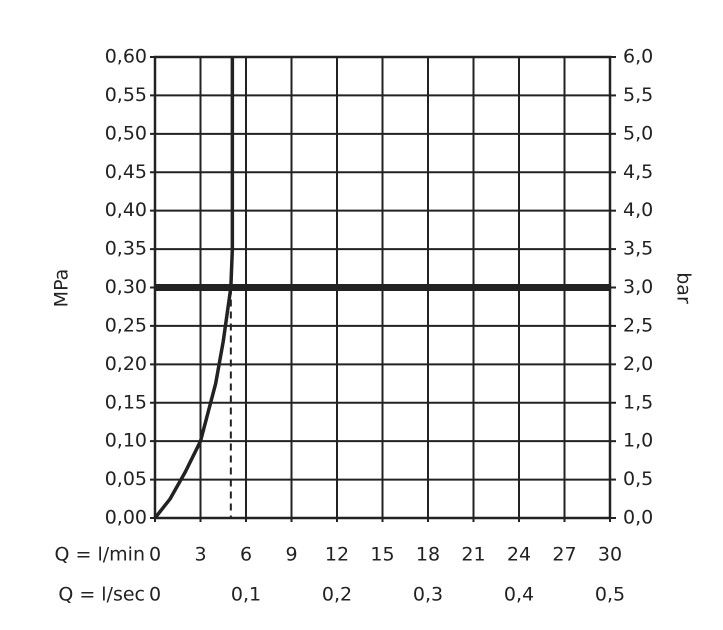  What do you see at coordinates (126, 133) in the screenshot?
I see `y-tick-label: 0,50` at bounding box center [126, 133].